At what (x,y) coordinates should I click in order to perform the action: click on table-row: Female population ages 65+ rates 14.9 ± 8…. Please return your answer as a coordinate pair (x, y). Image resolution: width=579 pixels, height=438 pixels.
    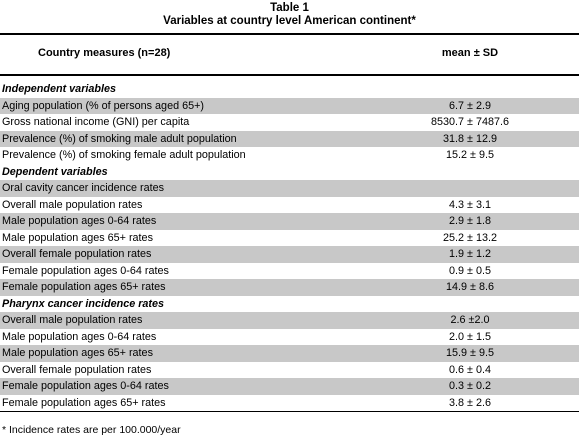
    Looking at the image, I should click on (289, 287).